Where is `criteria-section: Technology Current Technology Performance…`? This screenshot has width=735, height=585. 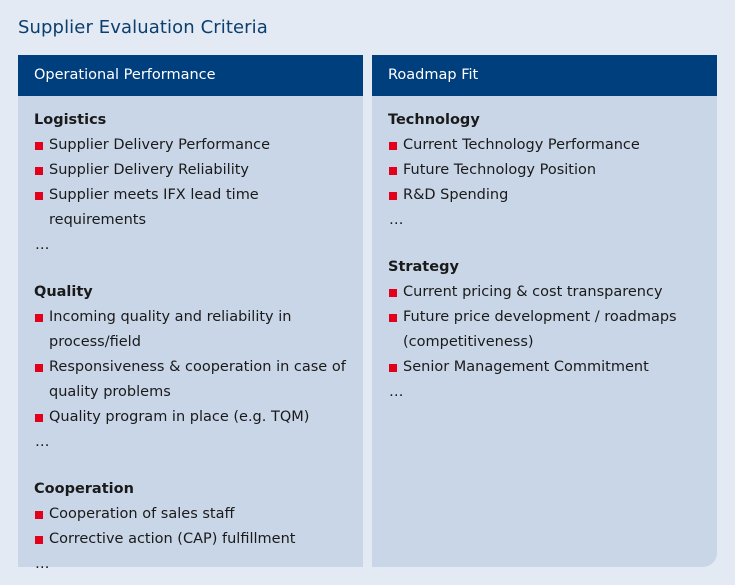
criteria-section: Technology Current Technology Performance… is located at coordinates (548, 170).